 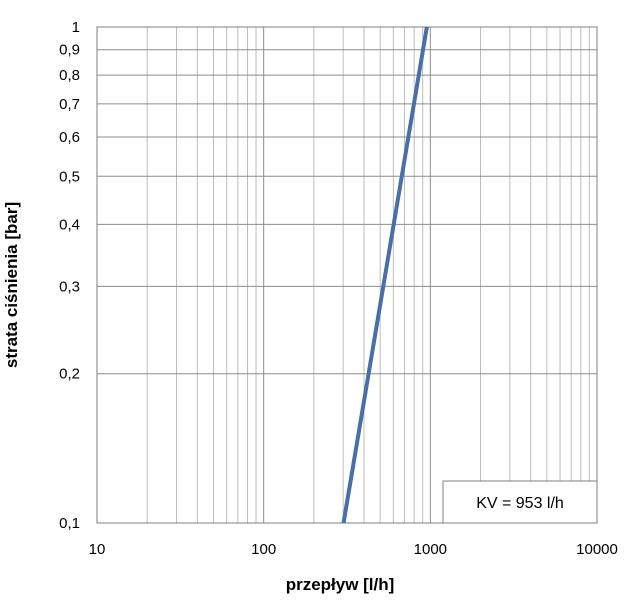 What do you see at coordinates (76, 27) in the screenshot?
I see `y-tick-label: 1` at bounding box center [76, 27].